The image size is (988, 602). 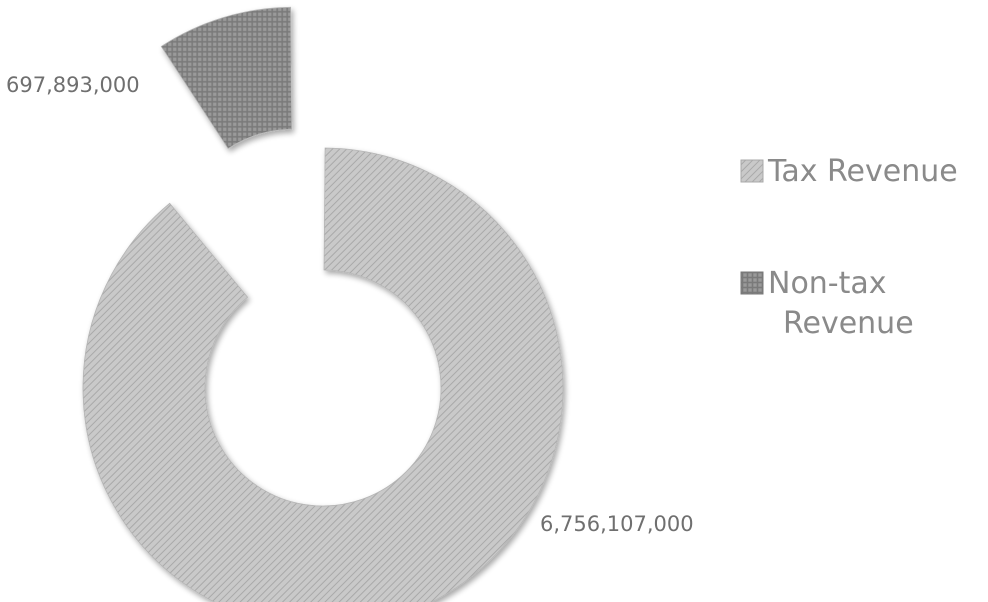 I want to click on legend-item-non-tax-revenue: Non-tax Revenue, so click(x=827, y=303).